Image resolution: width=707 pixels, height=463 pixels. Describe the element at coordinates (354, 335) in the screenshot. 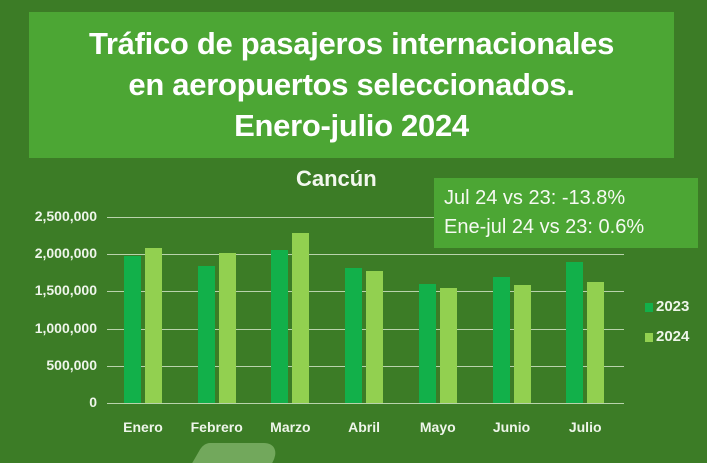

I see `bar-abril-2023` at that location.